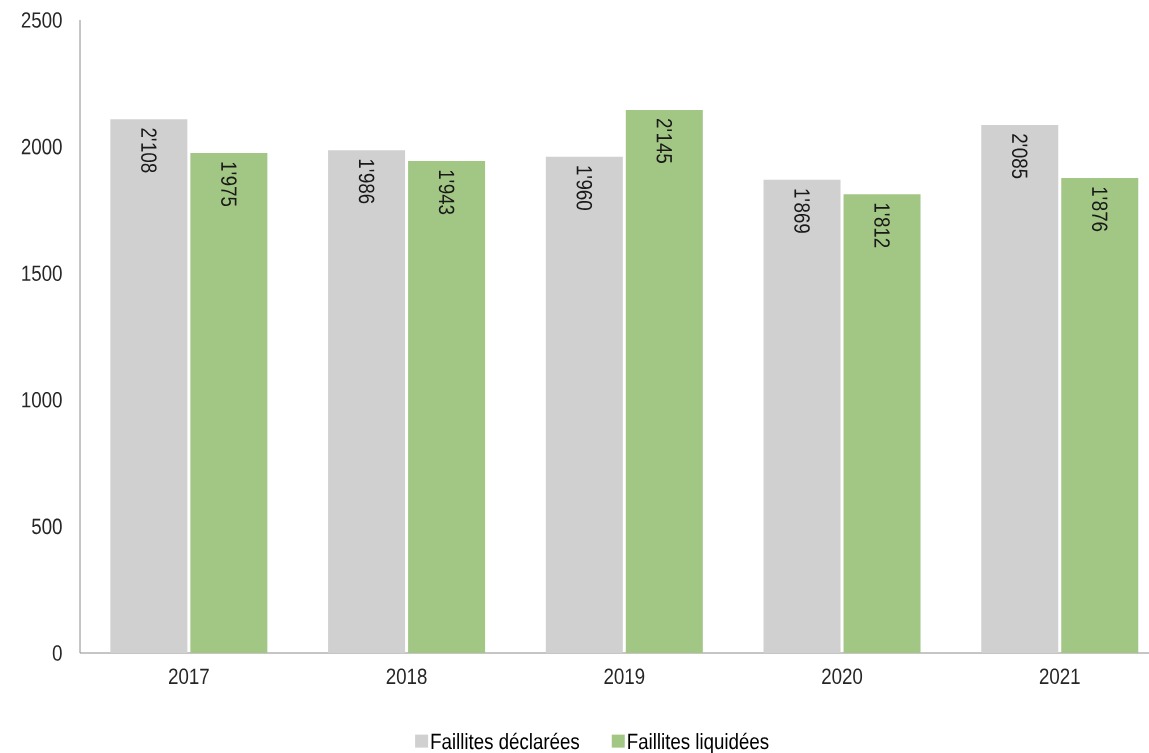 This screenshot has width=1149, height=753. What do you see at coordinates (584, 188) in the screenshot?
I see `data-label: 1'960` at bounding box center [584, 188].